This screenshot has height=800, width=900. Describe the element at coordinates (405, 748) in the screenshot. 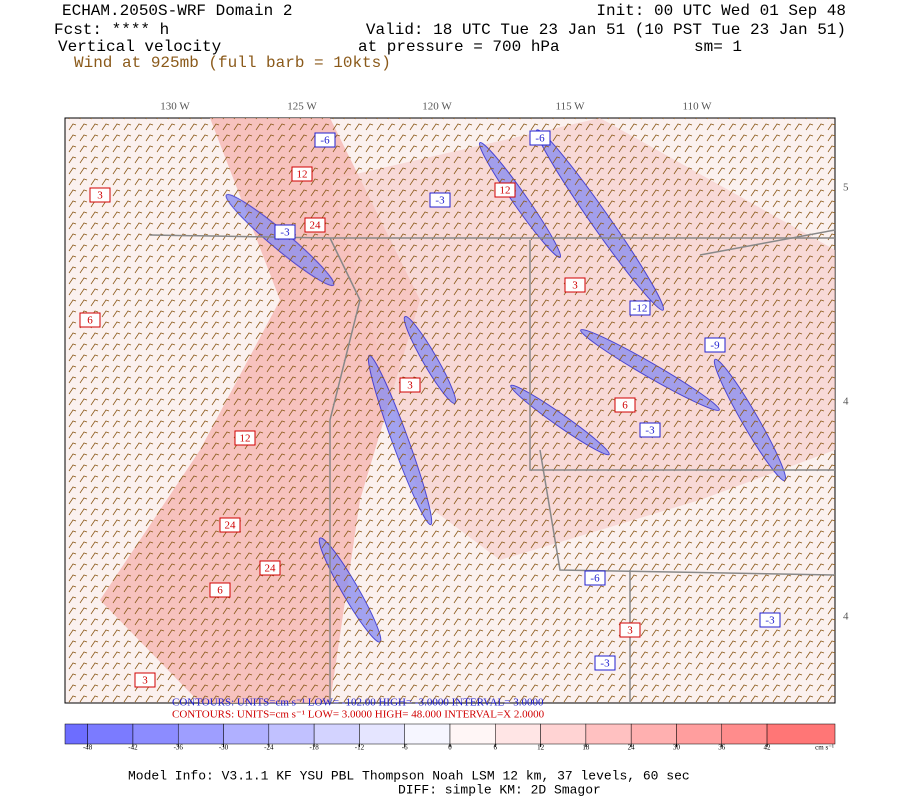

I see `colorbar-tick-label: -6` at that location.